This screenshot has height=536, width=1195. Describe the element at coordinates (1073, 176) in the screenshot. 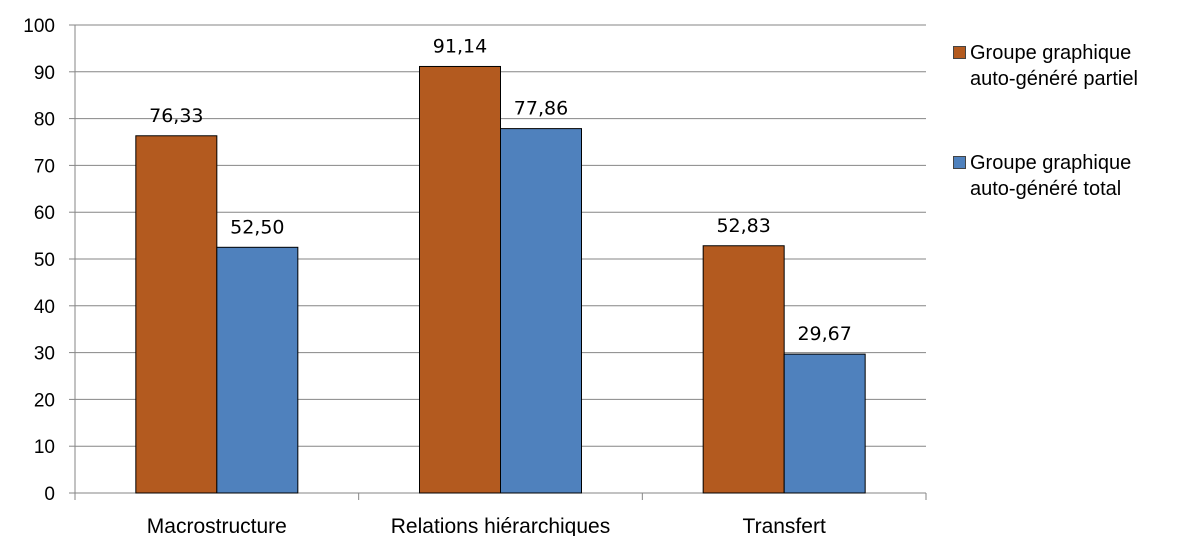

I see `legend-item-total: Groupe graphique auto-généré total` at that location.